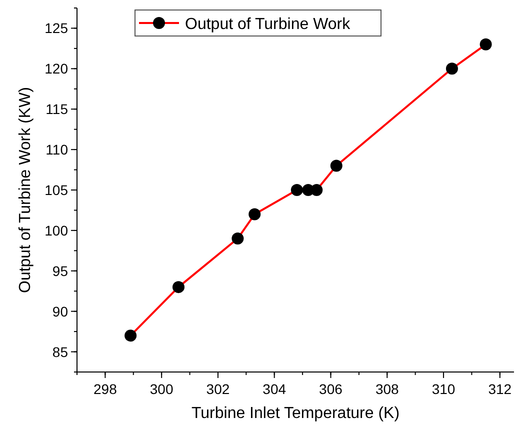 This screenshot has width=524, height=432. What do you see at coordinates (162, 389) in the screenshot?
I see `x-tick-label: 300` at bounding box center [162, 389].